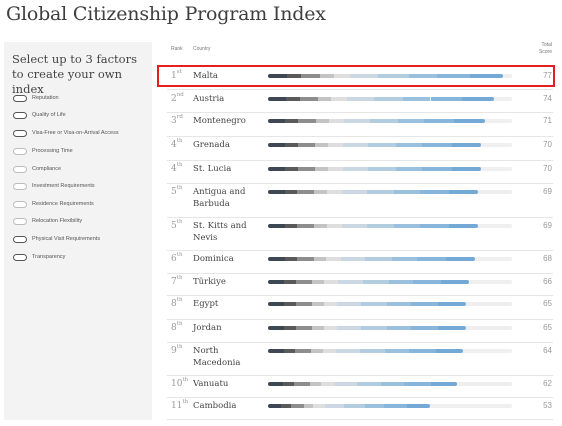  Describe the element at coordinates (358, 201) in the screenshot. I see `table-row: 5th Antigua and Barbuda 69` at that location.